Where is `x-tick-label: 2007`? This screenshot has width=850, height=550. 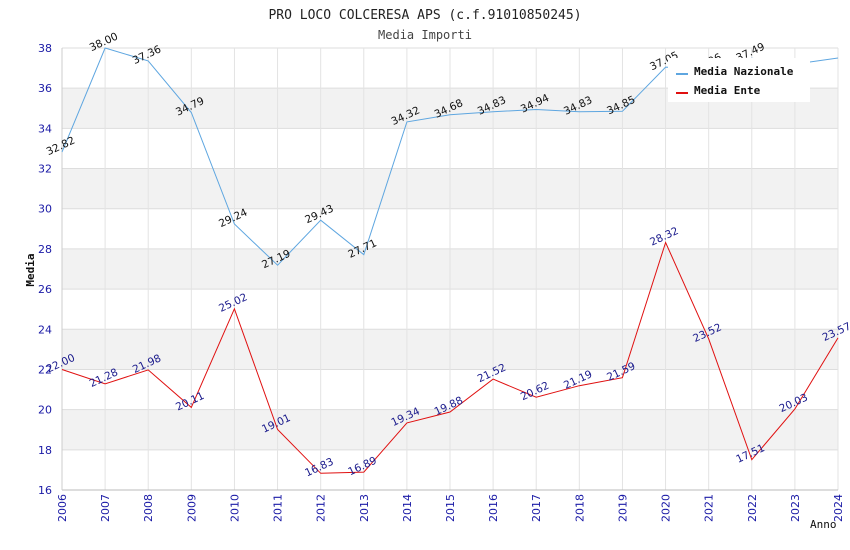
x-tick-label: 2007 is located at coordinates (105, 508).